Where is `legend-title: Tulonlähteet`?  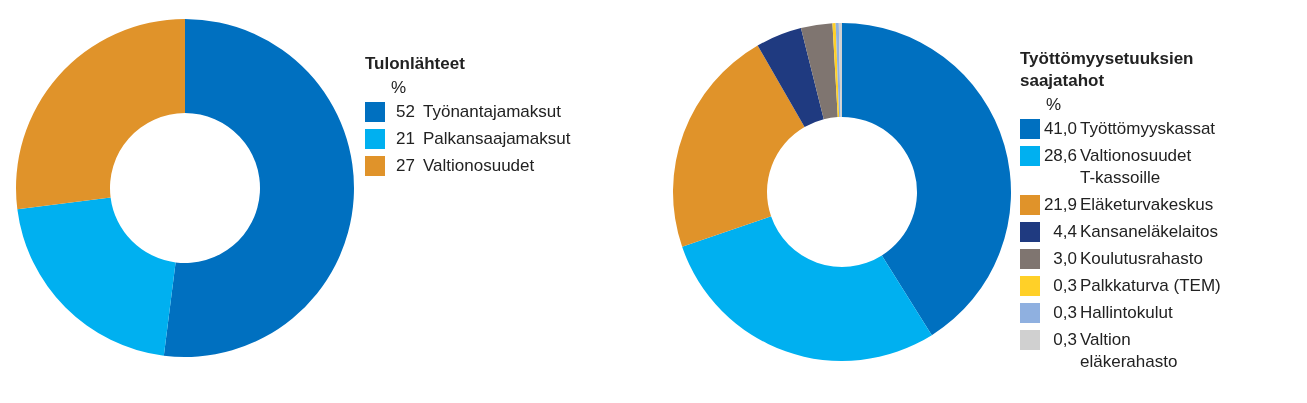 legend-title: Tulonlähteet is located at coordinates (415, 64).